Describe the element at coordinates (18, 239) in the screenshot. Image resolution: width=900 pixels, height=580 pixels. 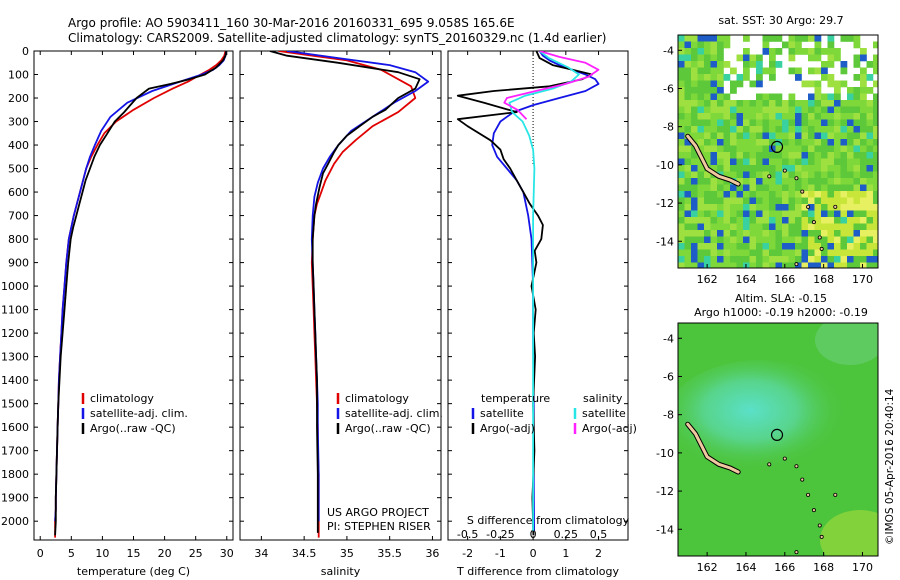
I see `y-tick-label: 800` at that location.